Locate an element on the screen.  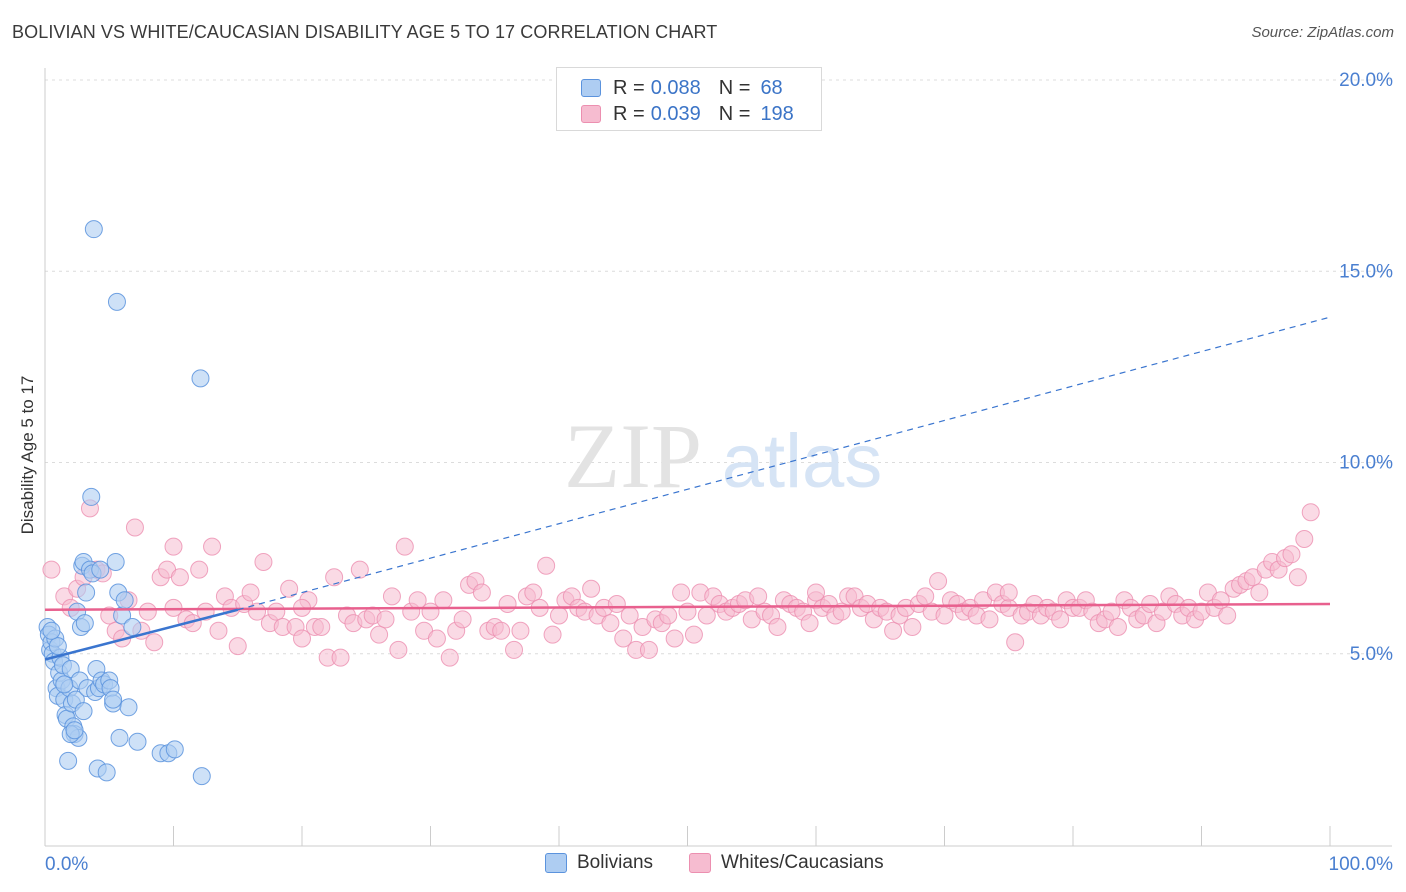
x-tick-label-min: 0.0% is located at coordinates (66, 864).